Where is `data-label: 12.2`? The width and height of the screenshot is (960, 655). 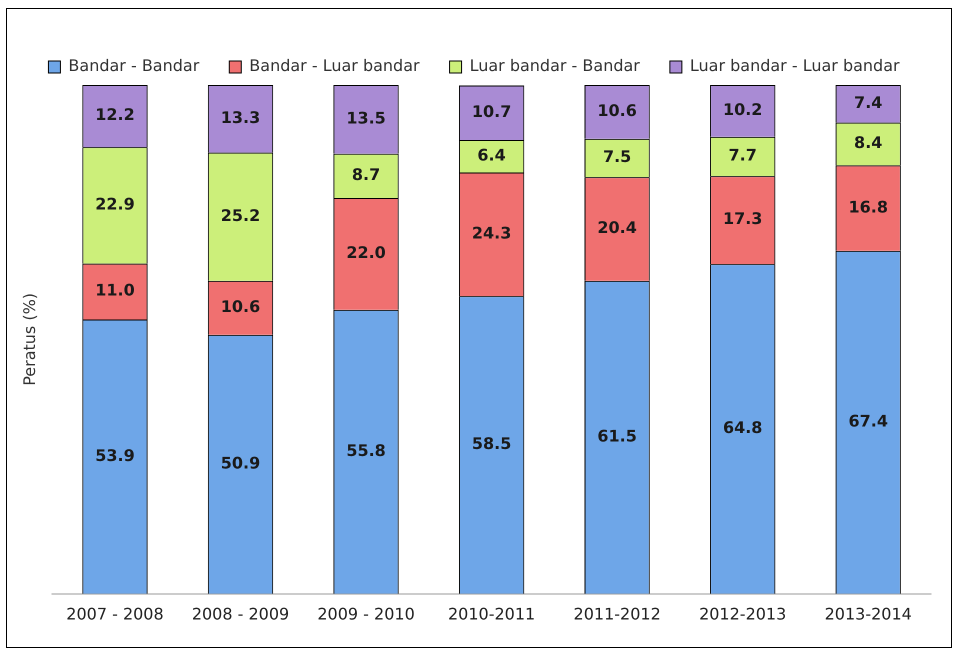
data-label: 12.2 is located at coordinates (115, 114).